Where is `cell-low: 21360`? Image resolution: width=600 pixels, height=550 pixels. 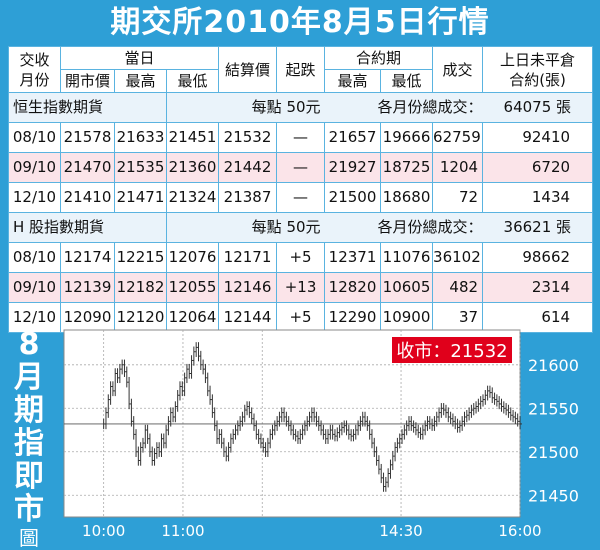 cell-low: 21360 is located at coordinates (192, 167).